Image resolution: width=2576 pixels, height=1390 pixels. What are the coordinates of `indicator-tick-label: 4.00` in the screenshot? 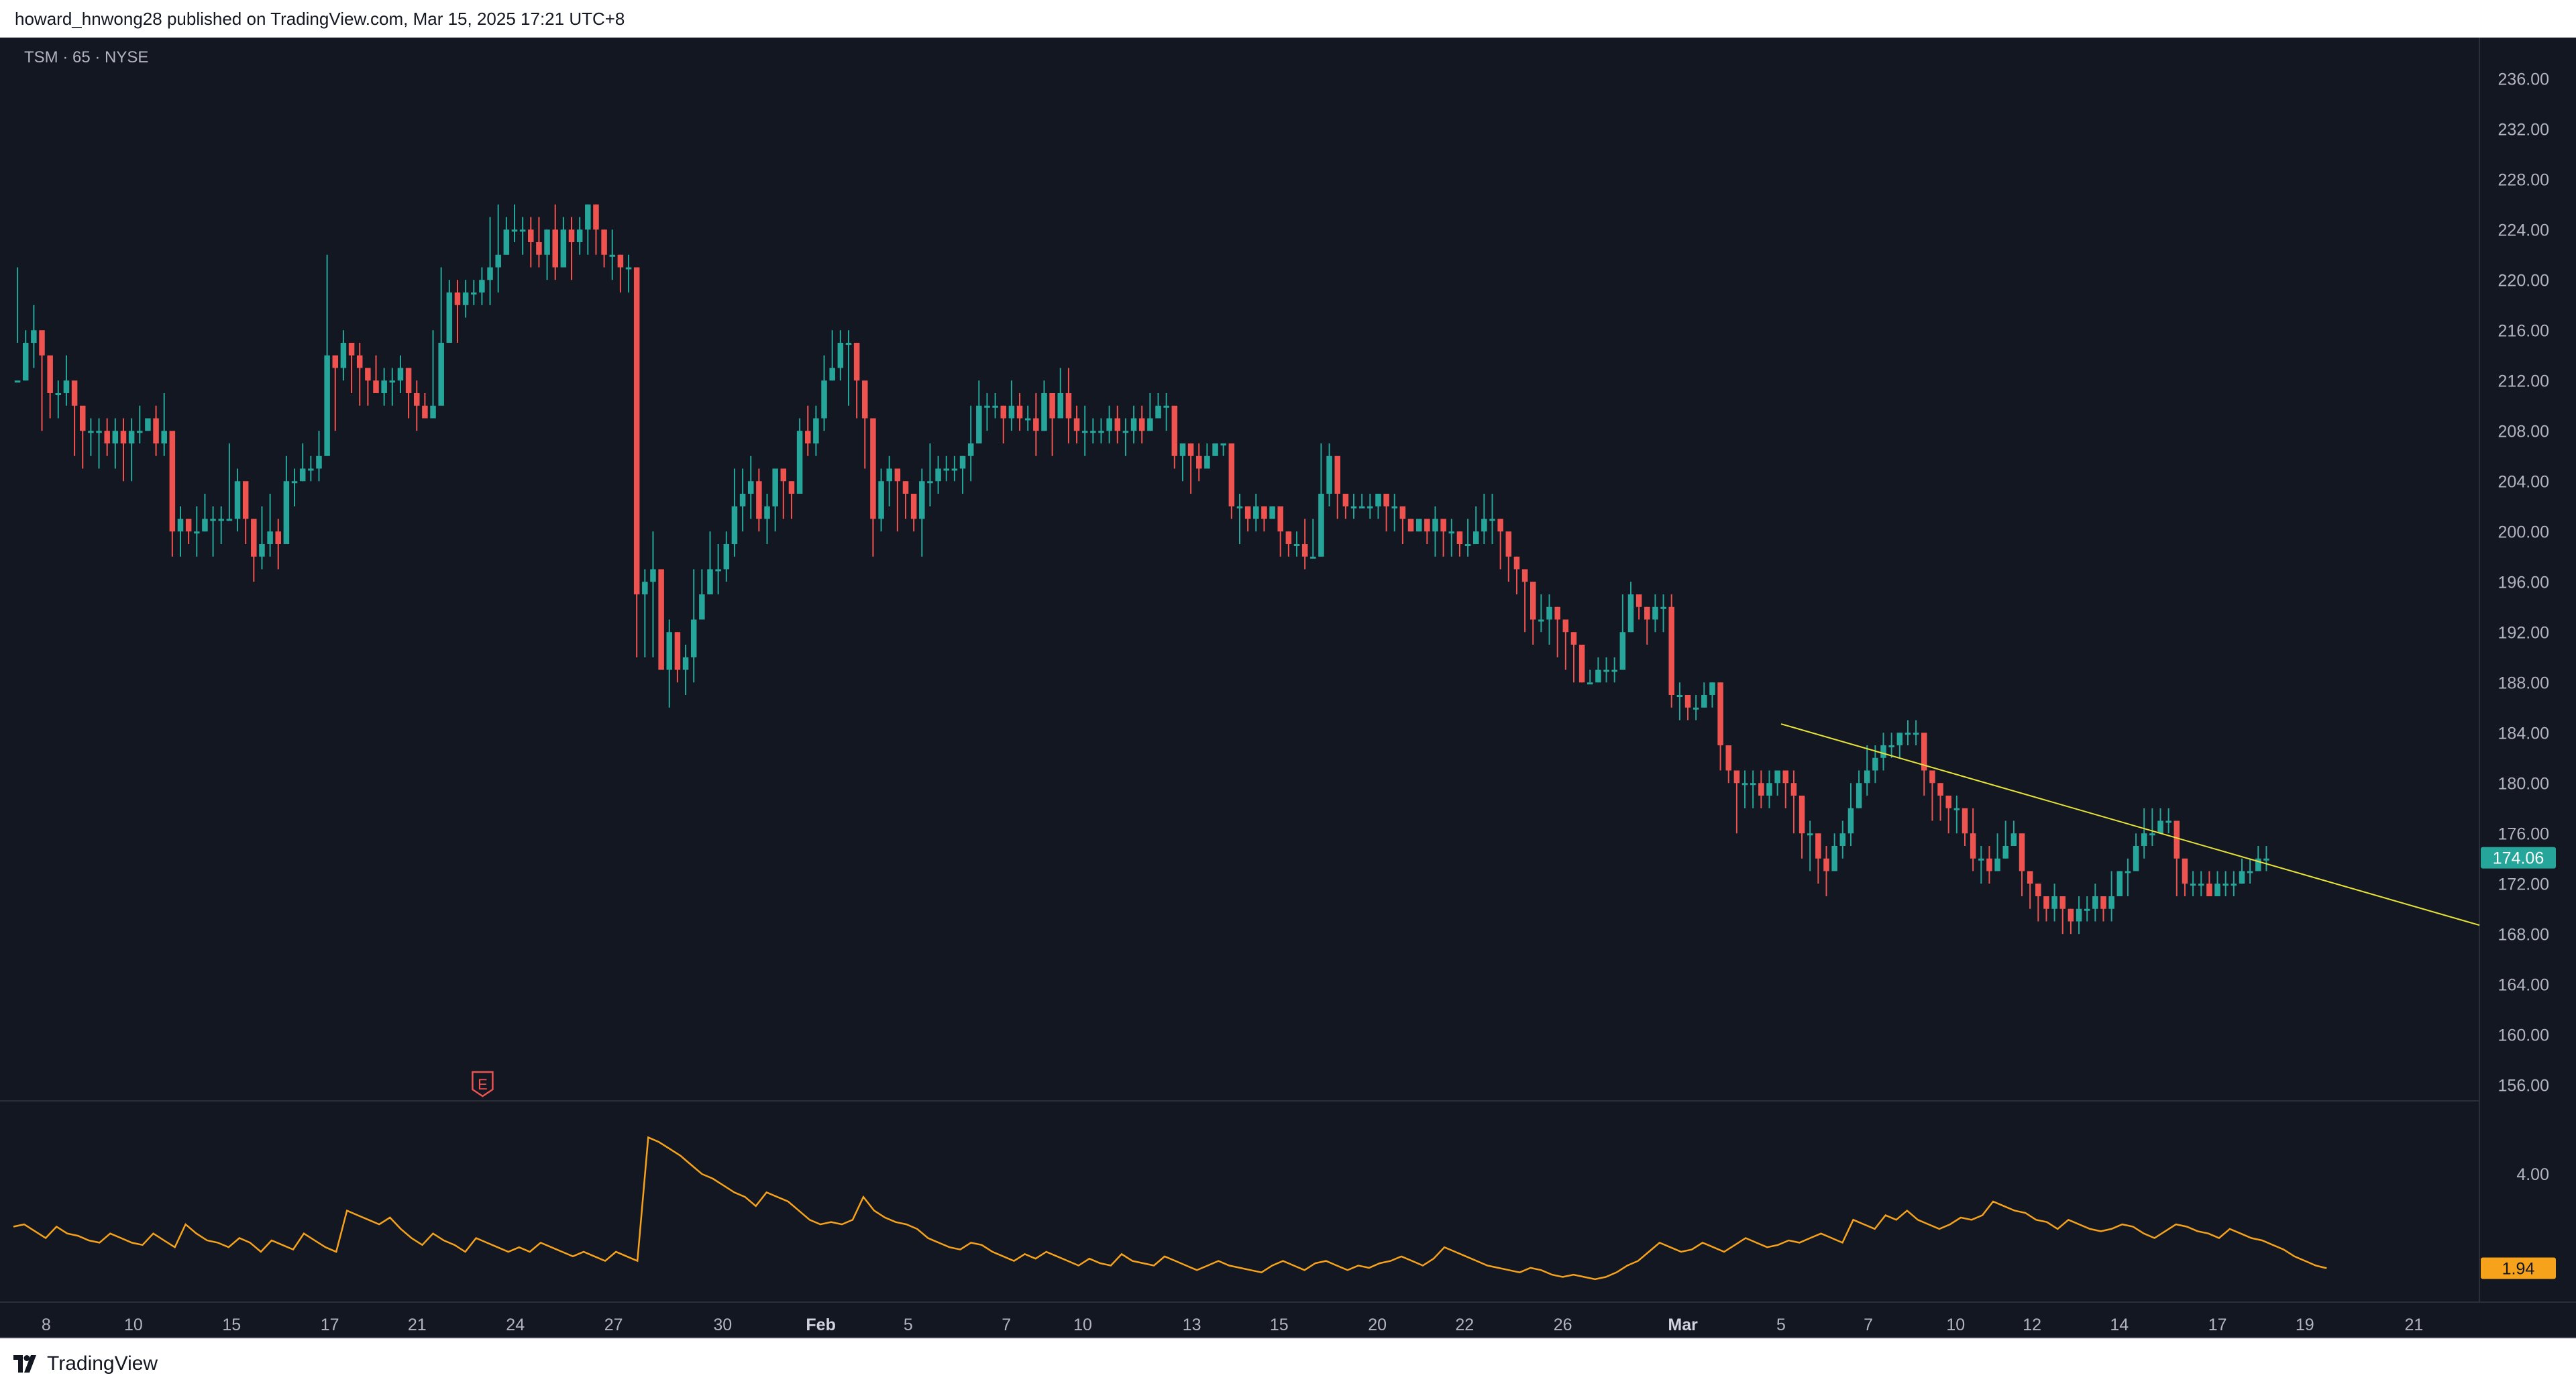 It's located at (2532, 1174).